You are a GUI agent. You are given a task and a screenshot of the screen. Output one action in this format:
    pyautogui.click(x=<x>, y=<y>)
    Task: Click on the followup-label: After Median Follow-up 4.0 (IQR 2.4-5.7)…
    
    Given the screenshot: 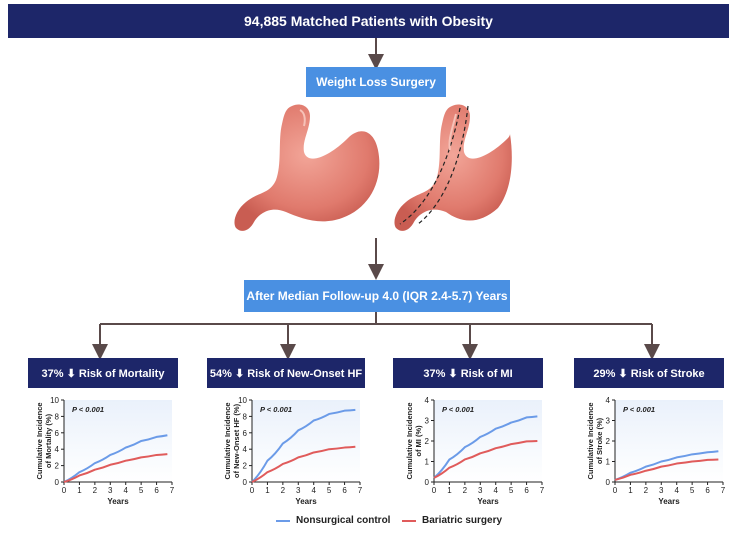 What is the action you would take?
    pyautogui.click(x=377, y=296)
    